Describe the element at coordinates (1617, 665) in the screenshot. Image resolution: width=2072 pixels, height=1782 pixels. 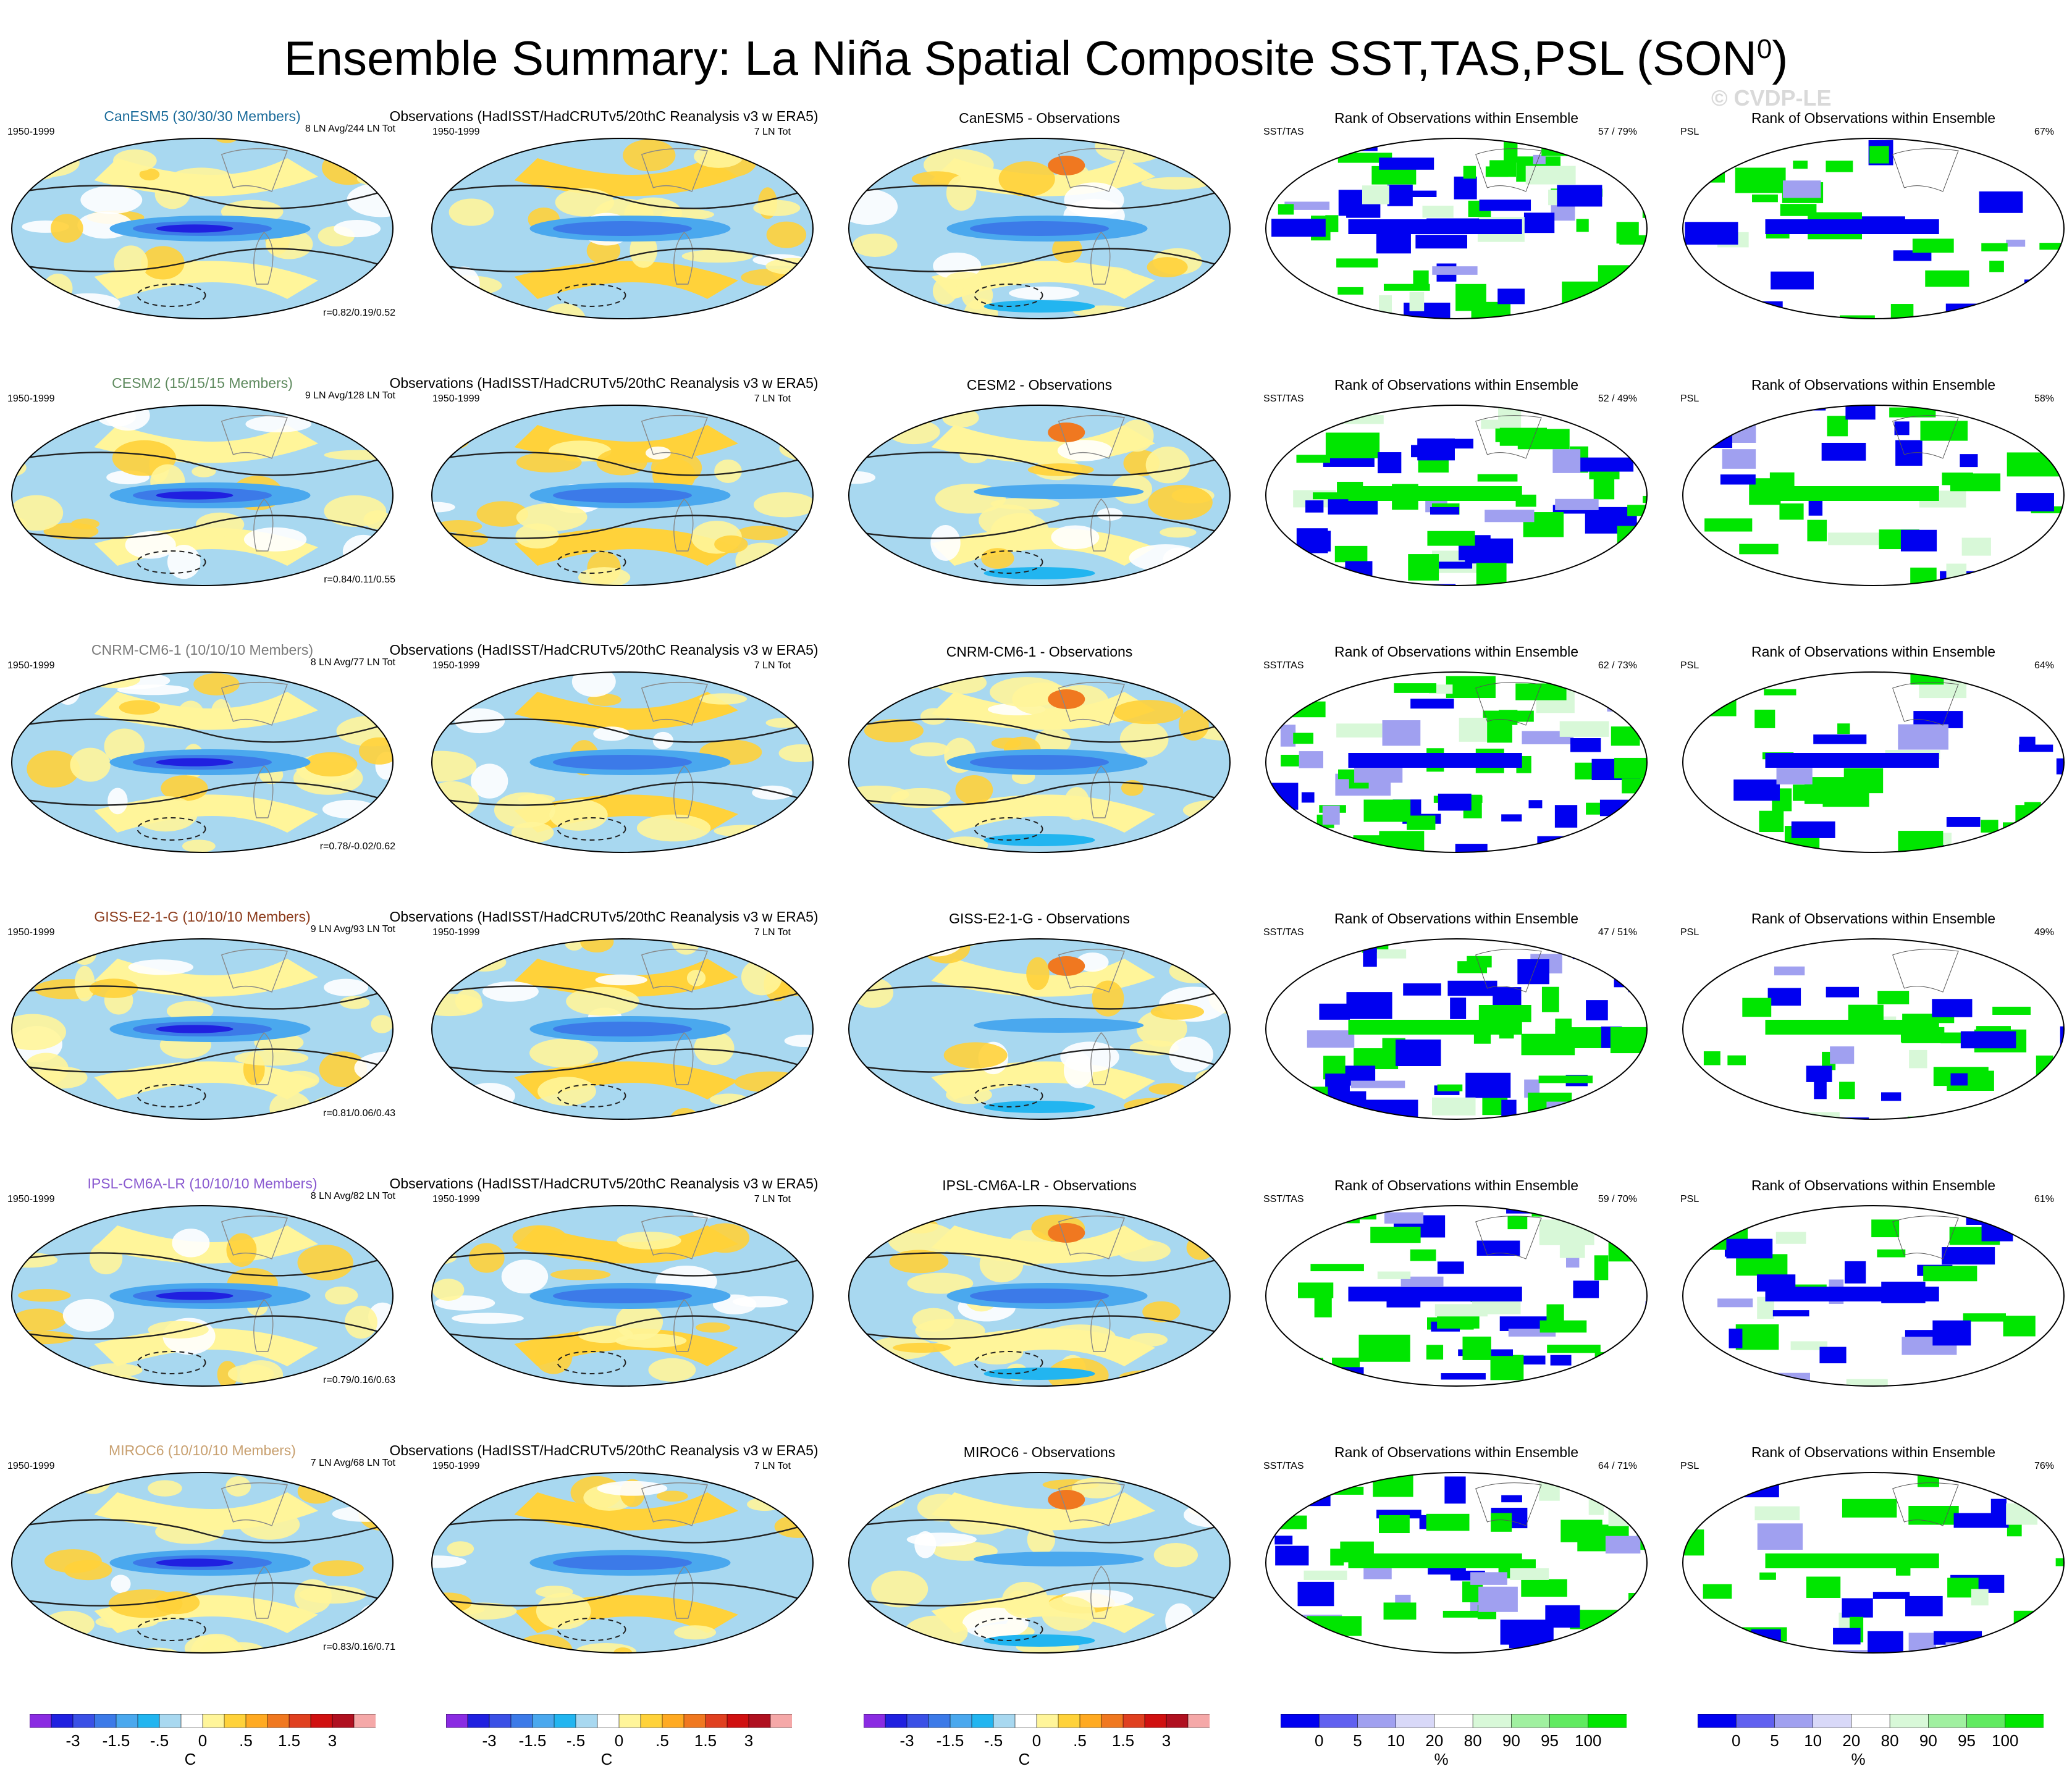
I see `rank-percent-label: 62 / 73%` at that location.